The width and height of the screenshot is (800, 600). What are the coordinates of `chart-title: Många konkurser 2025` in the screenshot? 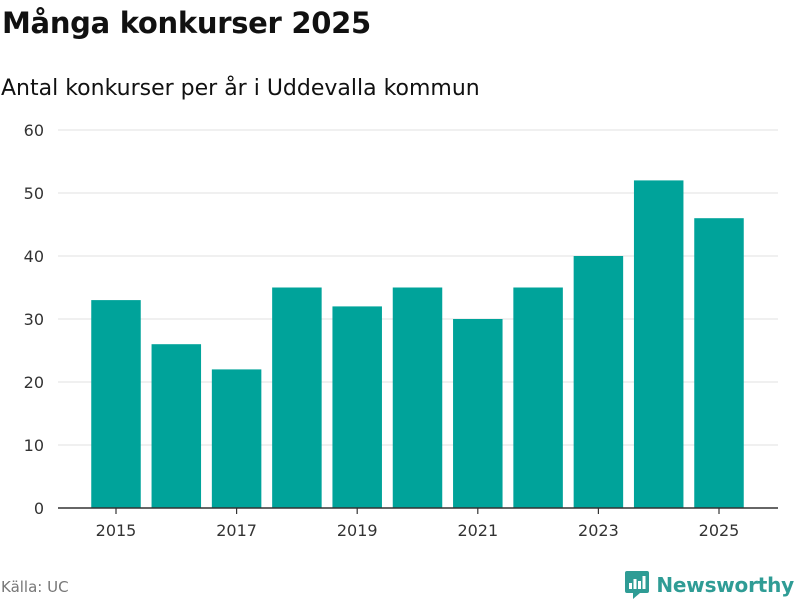 It's located at (186, 23).